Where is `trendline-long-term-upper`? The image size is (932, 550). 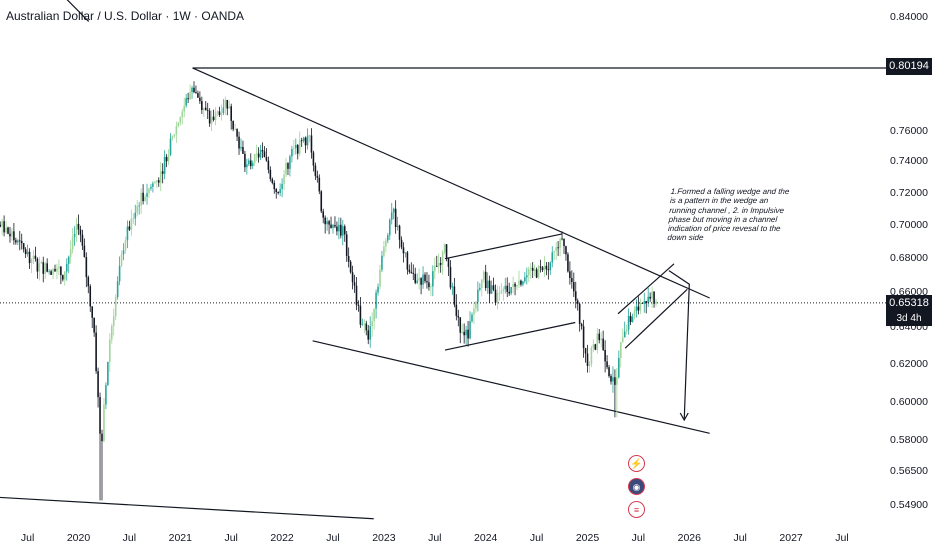
trendline-long-term-upper is located at coordinates (64, 11).